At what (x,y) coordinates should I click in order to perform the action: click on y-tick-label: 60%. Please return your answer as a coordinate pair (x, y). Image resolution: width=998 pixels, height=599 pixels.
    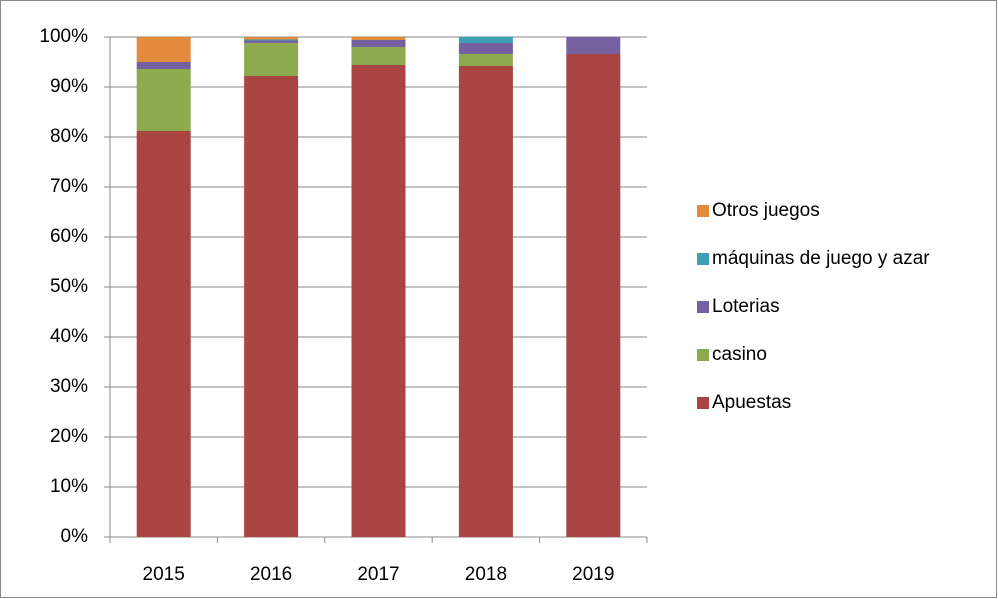
    Looking at the image, I should click on (69, 236).